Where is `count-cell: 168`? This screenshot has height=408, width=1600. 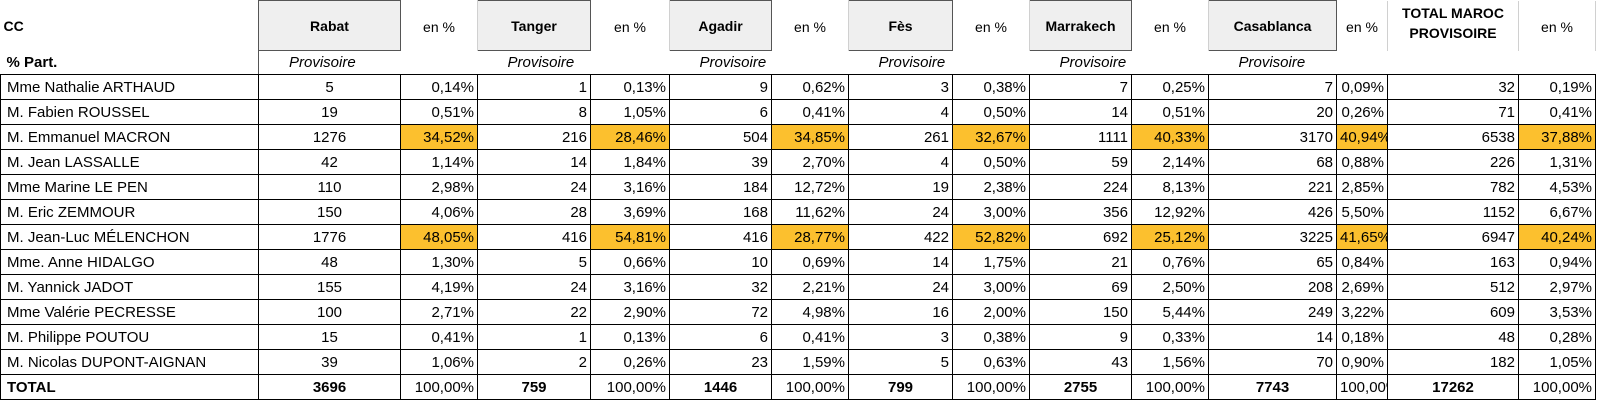 count-cell: 168 is located at coordinates (720, 212).